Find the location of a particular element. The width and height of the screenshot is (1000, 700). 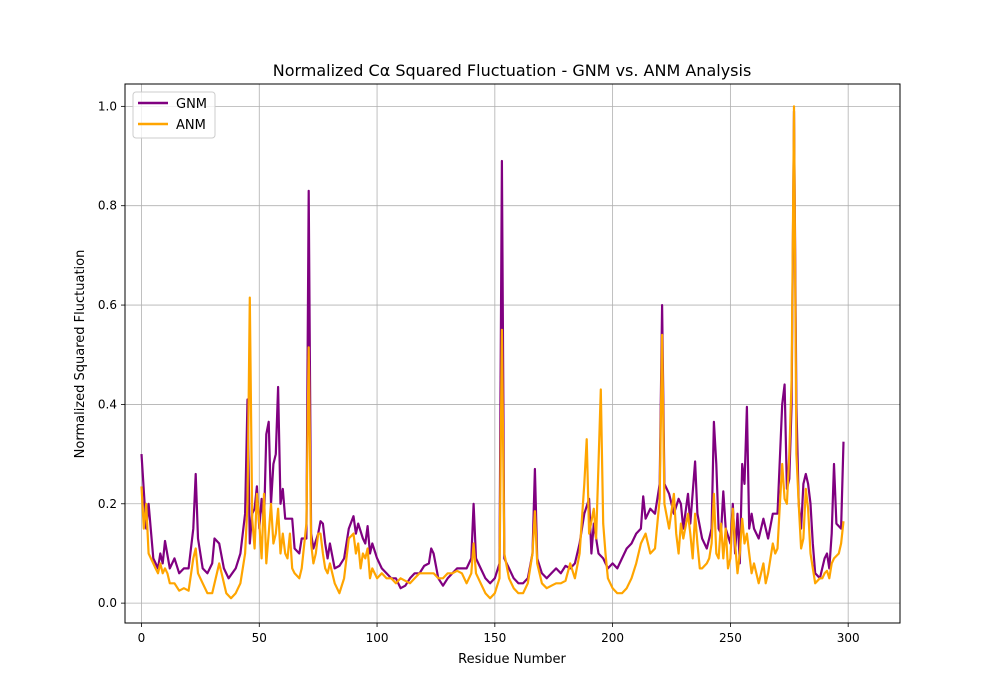

y-tick-label: 1.0 is located at coordinates (107, 106).